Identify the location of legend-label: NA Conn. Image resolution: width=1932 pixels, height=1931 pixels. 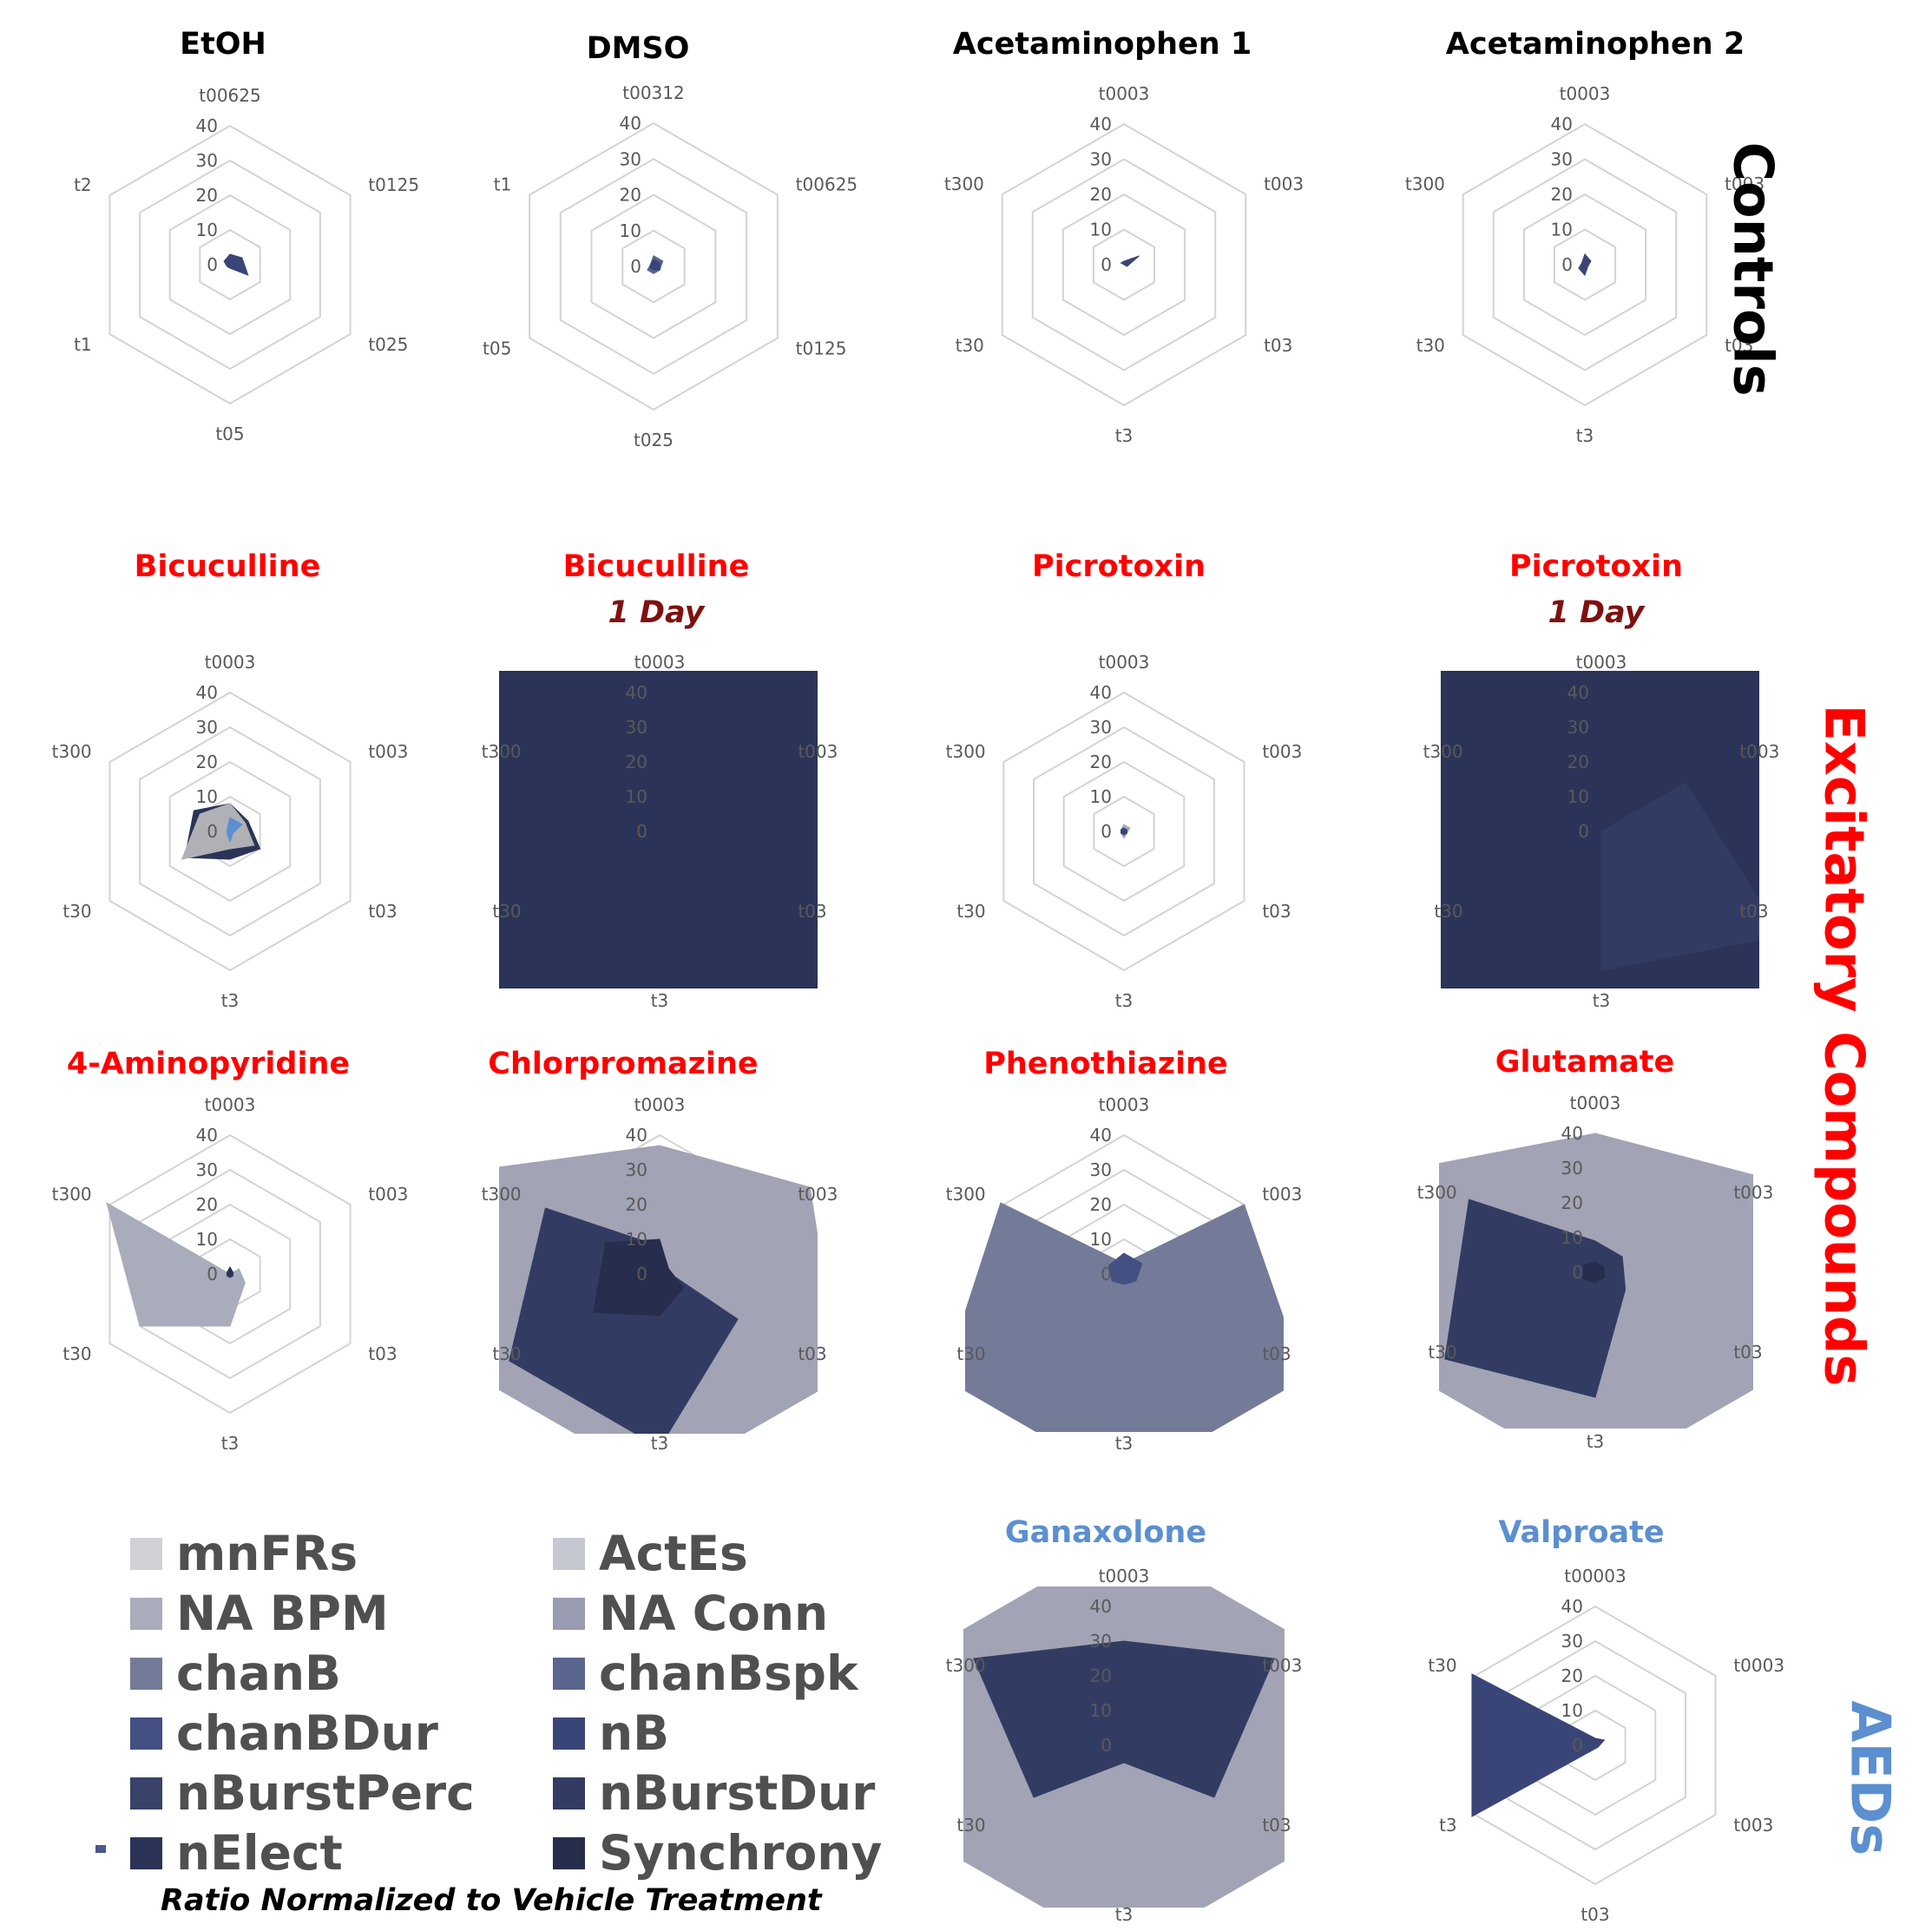
(714, 1613).